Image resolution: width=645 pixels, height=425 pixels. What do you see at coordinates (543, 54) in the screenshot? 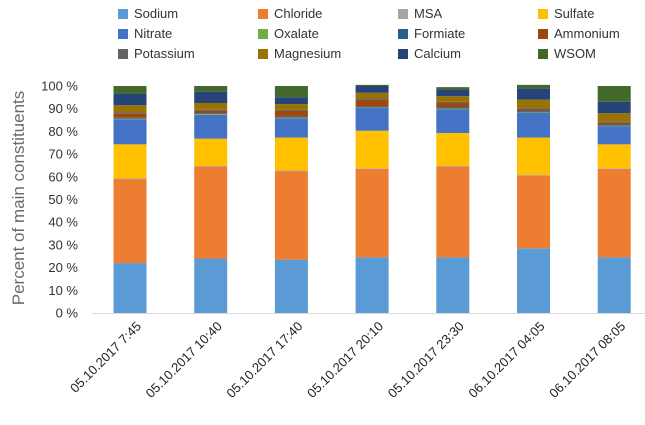
I see `legend-swatch-wsom` at bounding box center [543, 54].